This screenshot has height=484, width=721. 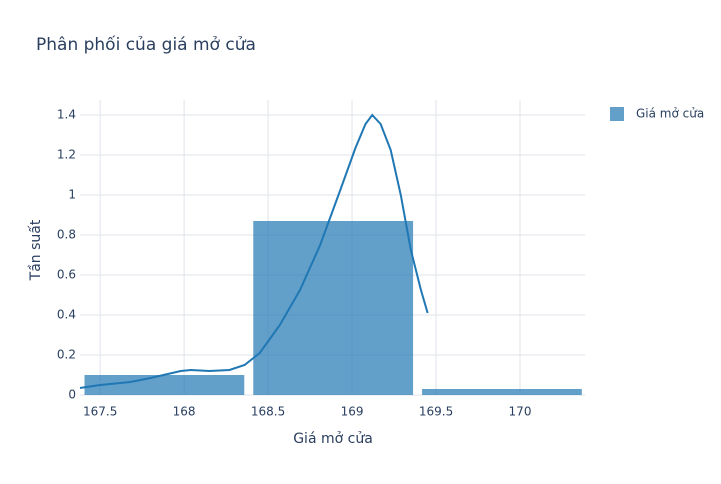 What do you see at coordinates (66, 115) in the screenshot?
I see `y-tick-label: 1.4` at bounding box center [66, 115].